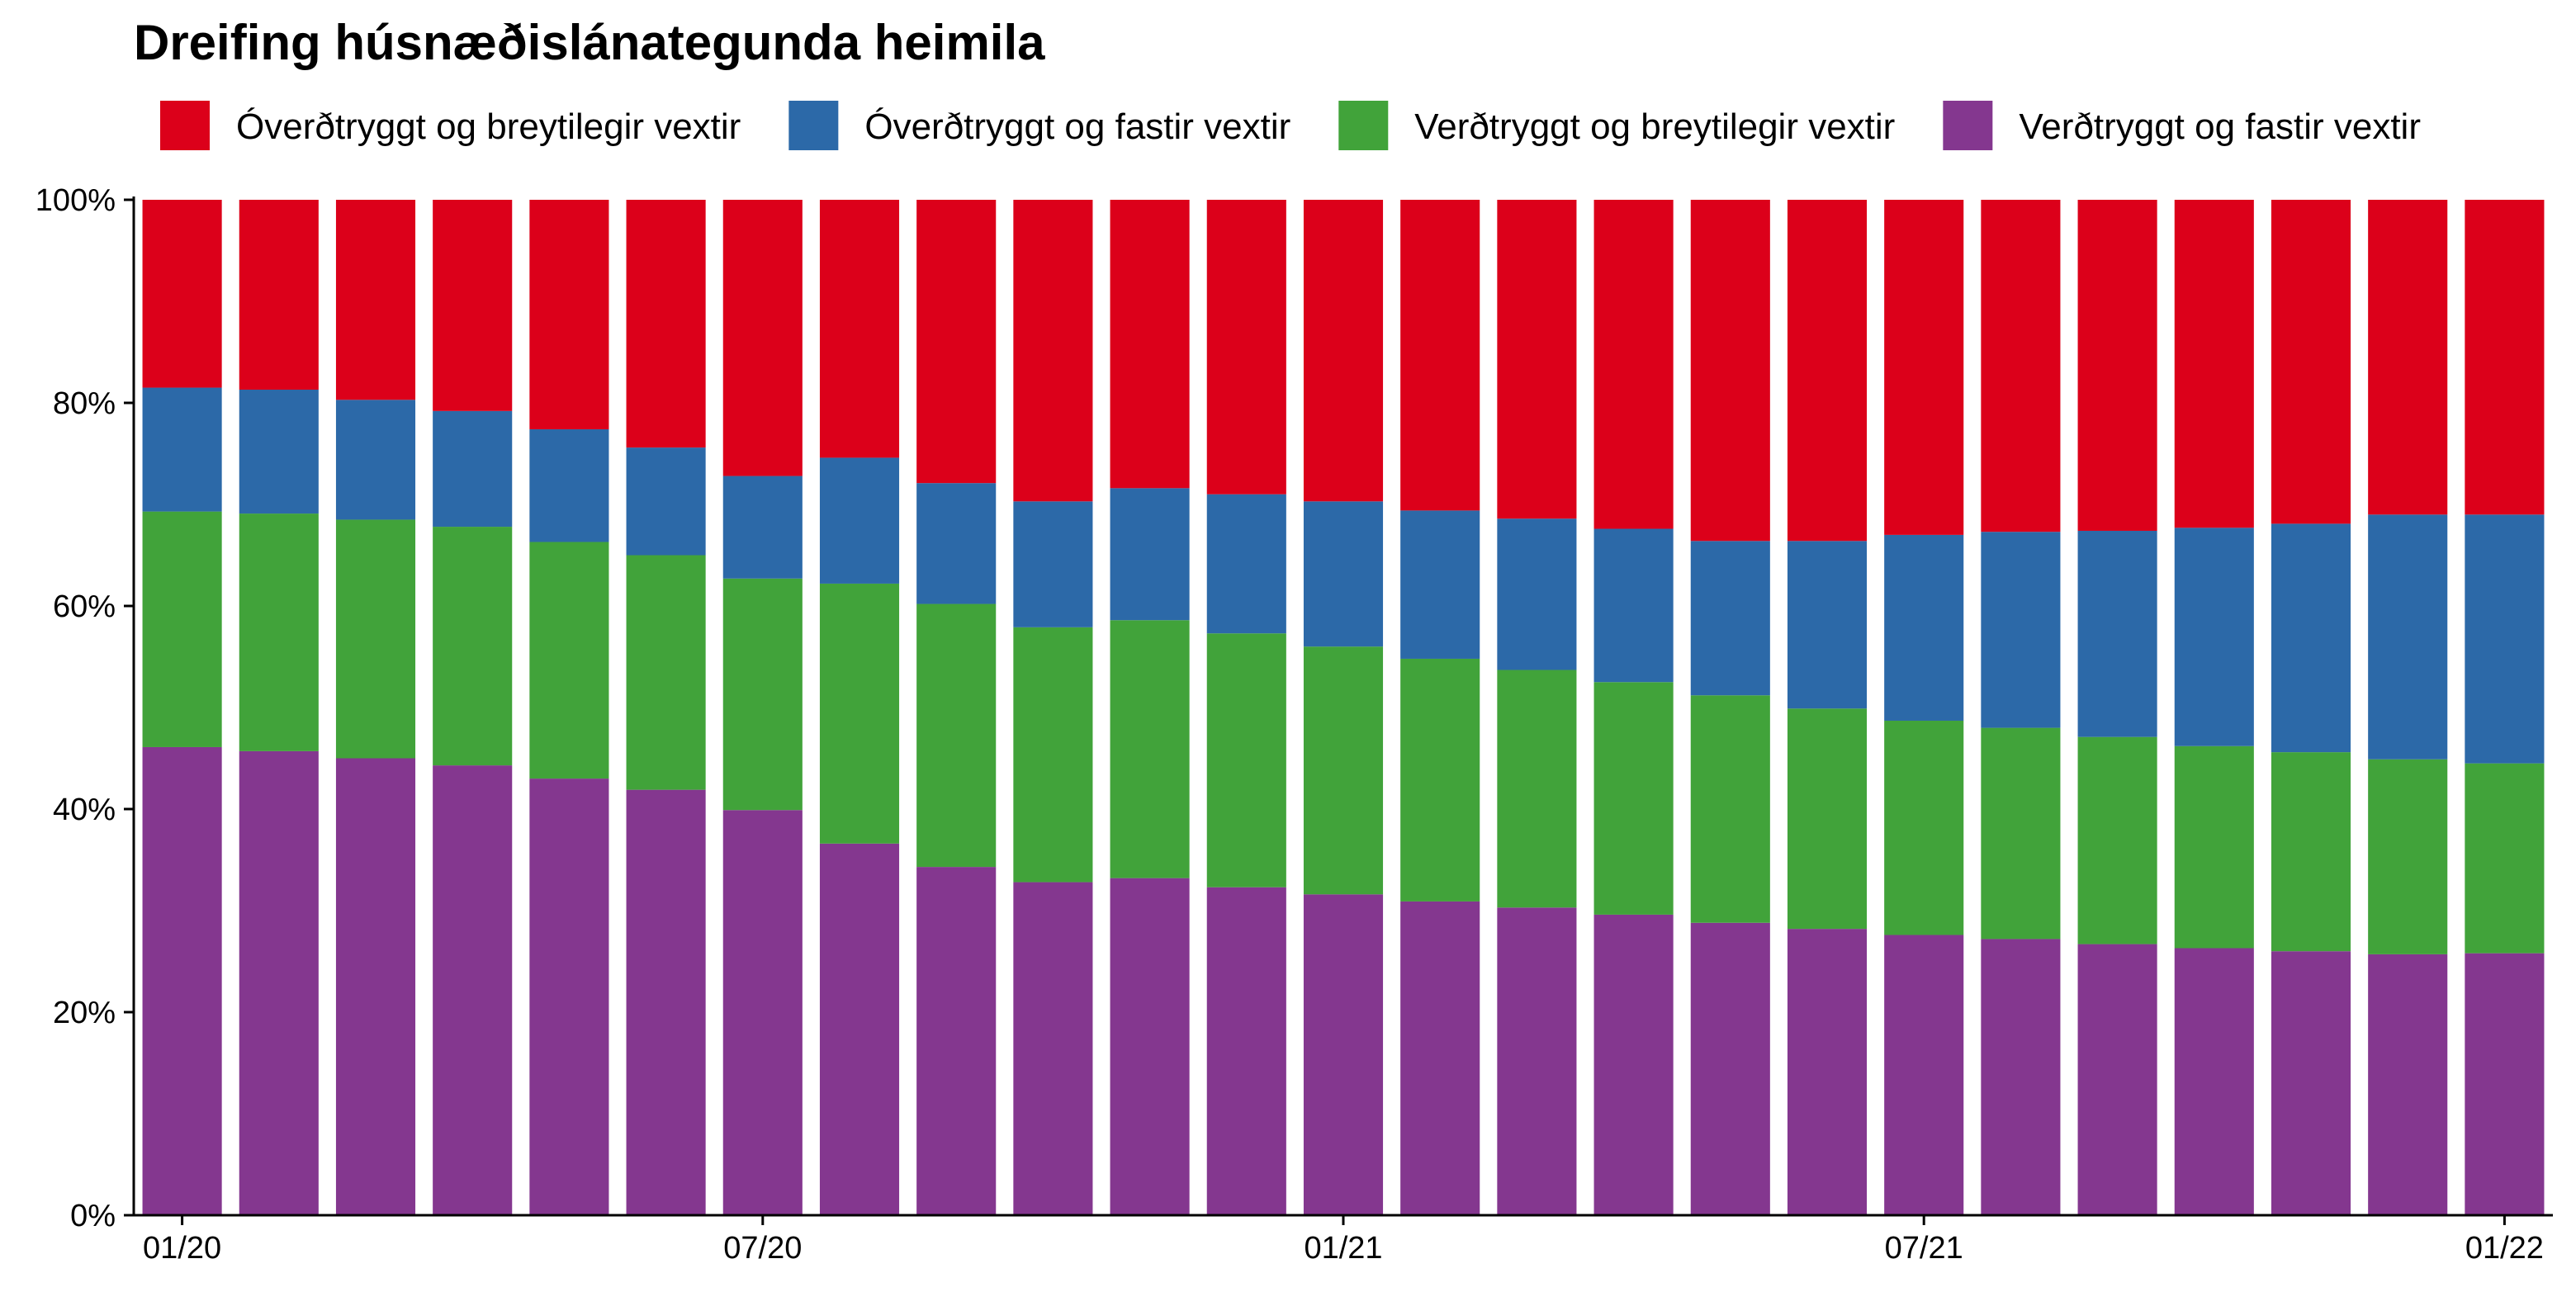 Image resolution: width=2576 pixels, height=1292 pixels. I want to click on chart-title: Dreifing húsnæðislánategunda heimila, so click(589, 43).